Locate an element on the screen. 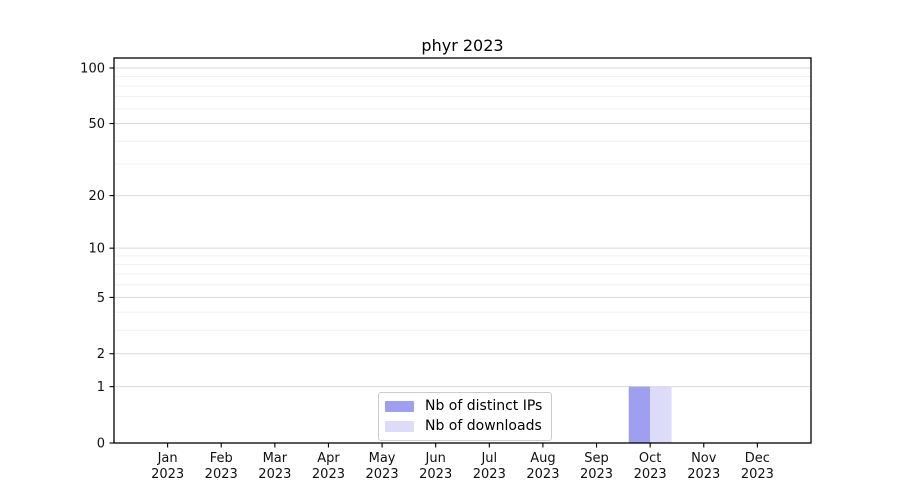  bar-distinct-ips-oct is located at coordinates (639, 414).